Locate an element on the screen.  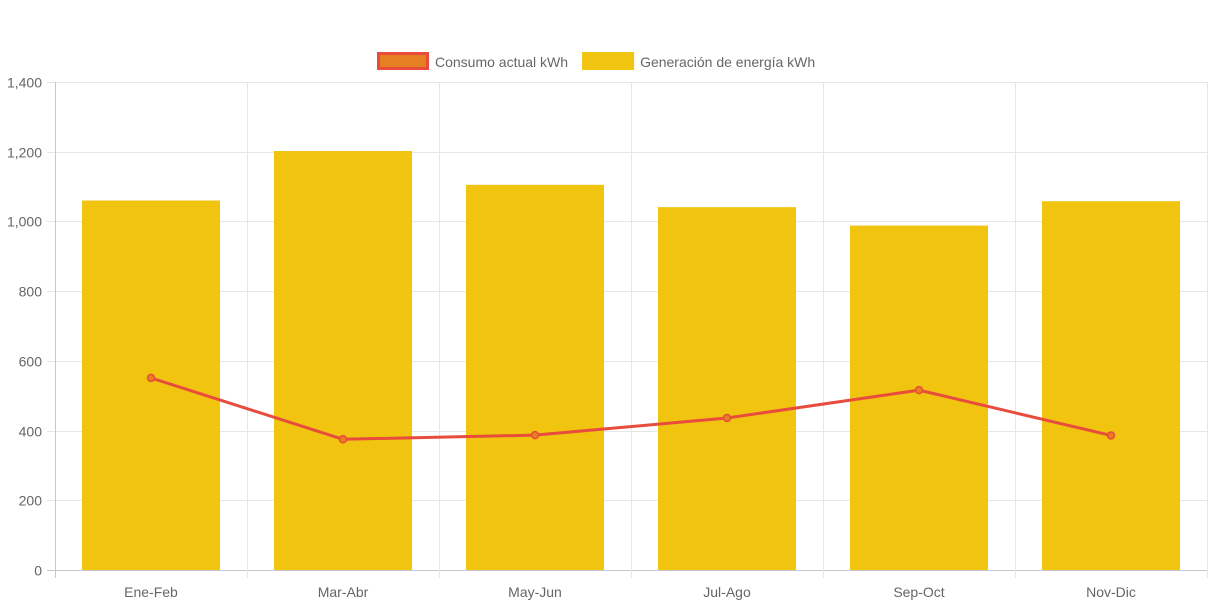
x-tick-label: Ene-Feb is located at coordinates (151, 592).